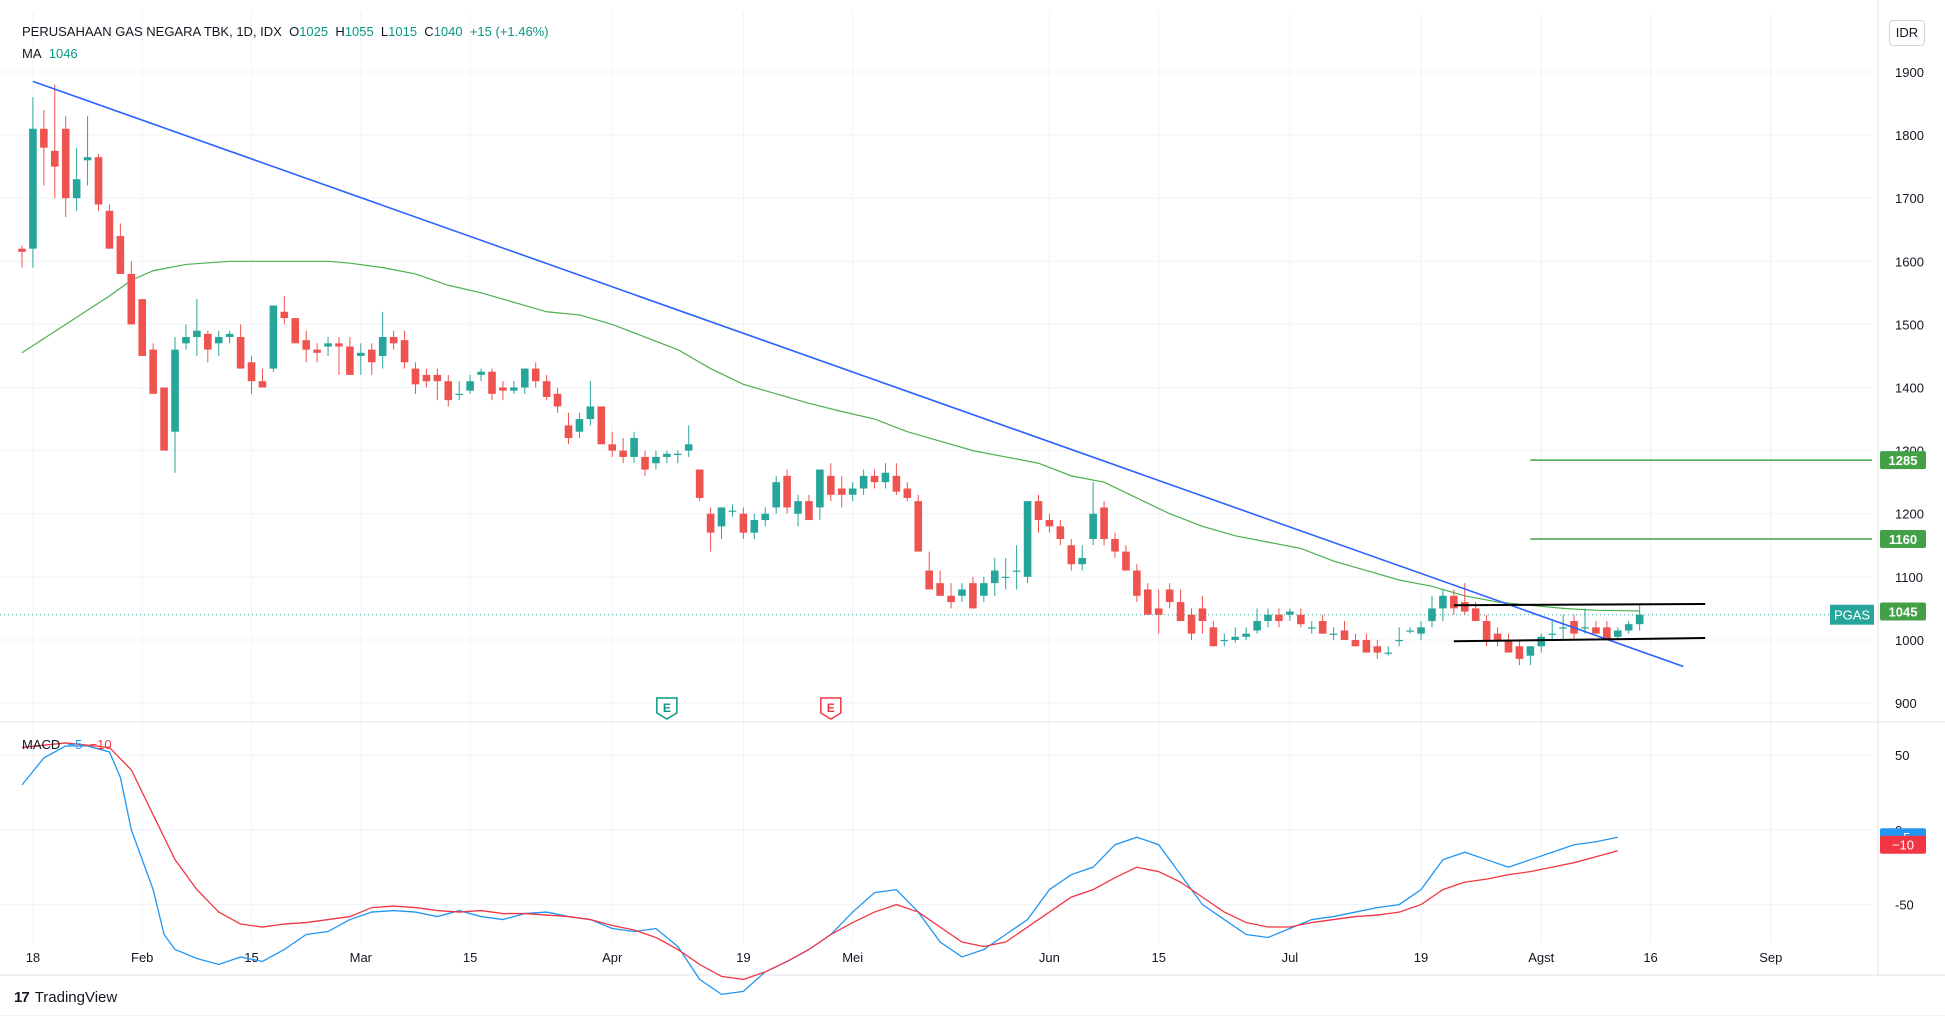  Describe the element at coordinates (448, 31) in the screenshot. I see `close-value: 1040` at that location.